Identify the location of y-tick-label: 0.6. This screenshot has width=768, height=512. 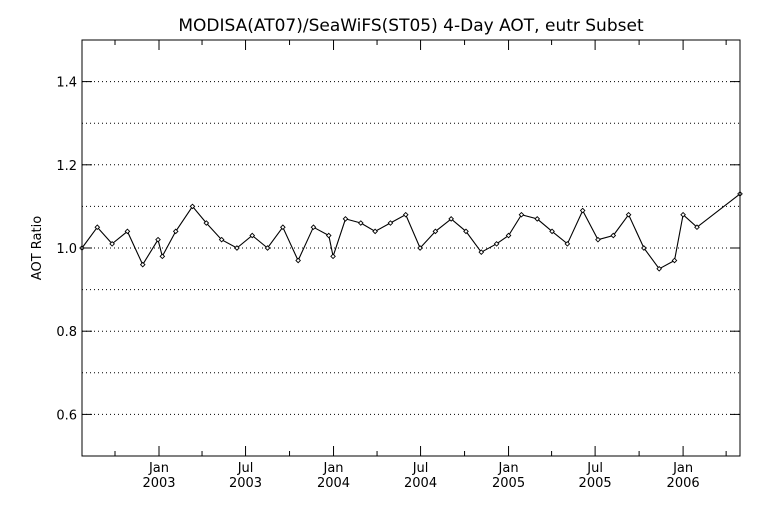
(66, 415).